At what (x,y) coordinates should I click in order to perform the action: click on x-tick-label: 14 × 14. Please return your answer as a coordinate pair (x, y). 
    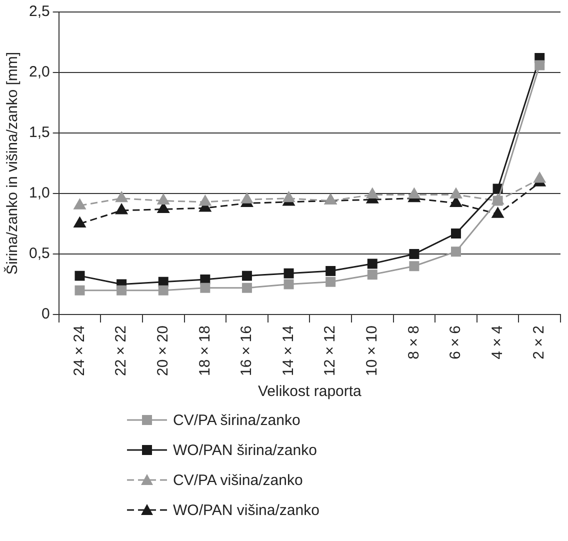
    Looking at the image, I should click on (288, 351).